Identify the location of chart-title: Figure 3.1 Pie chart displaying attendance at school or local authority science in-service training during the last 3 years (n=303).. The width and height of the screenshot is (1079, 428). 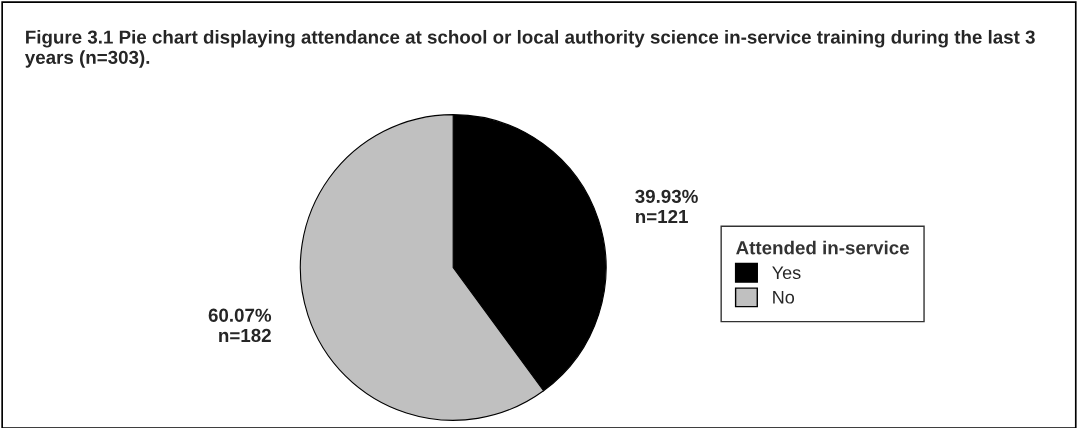
(529, 48).